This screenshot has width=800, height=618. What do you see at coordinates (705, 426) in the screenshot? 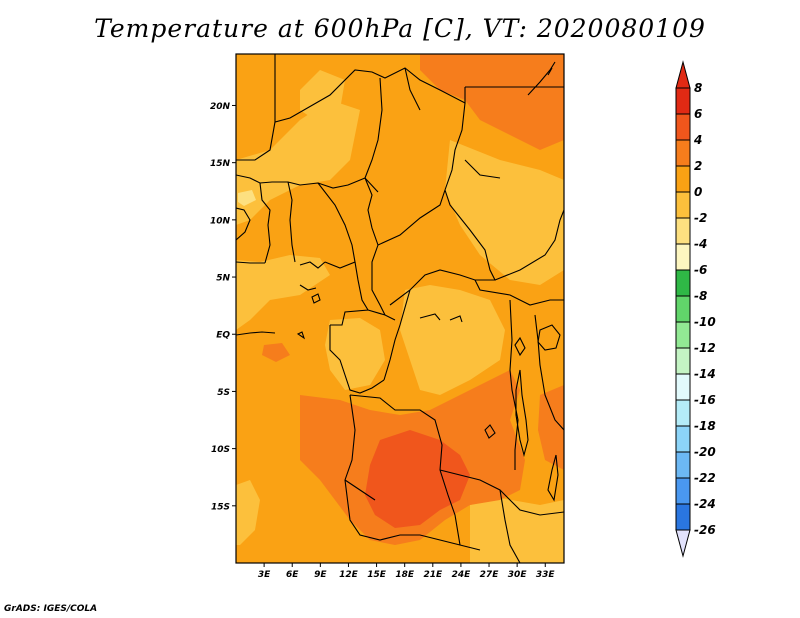
I see `colorbar-label: -18` at bounding box center [705, 426].